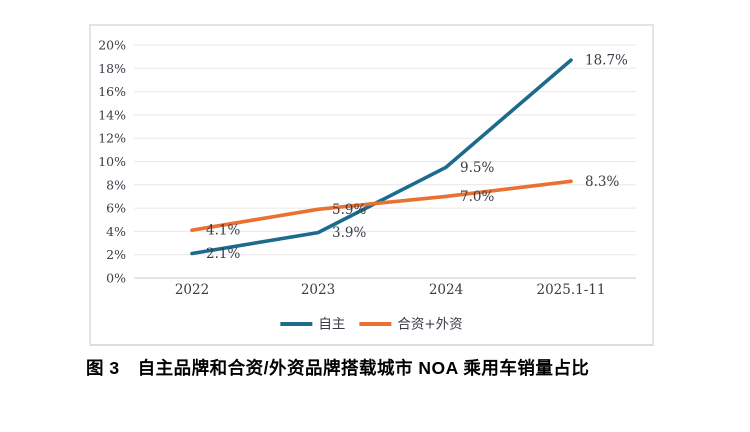 This screenshot has height=432, width=750. What do you see at coordinates (116, 254) in the screenshot?
I see `y-tick-label: 2%` at bounding box center [116, 254].